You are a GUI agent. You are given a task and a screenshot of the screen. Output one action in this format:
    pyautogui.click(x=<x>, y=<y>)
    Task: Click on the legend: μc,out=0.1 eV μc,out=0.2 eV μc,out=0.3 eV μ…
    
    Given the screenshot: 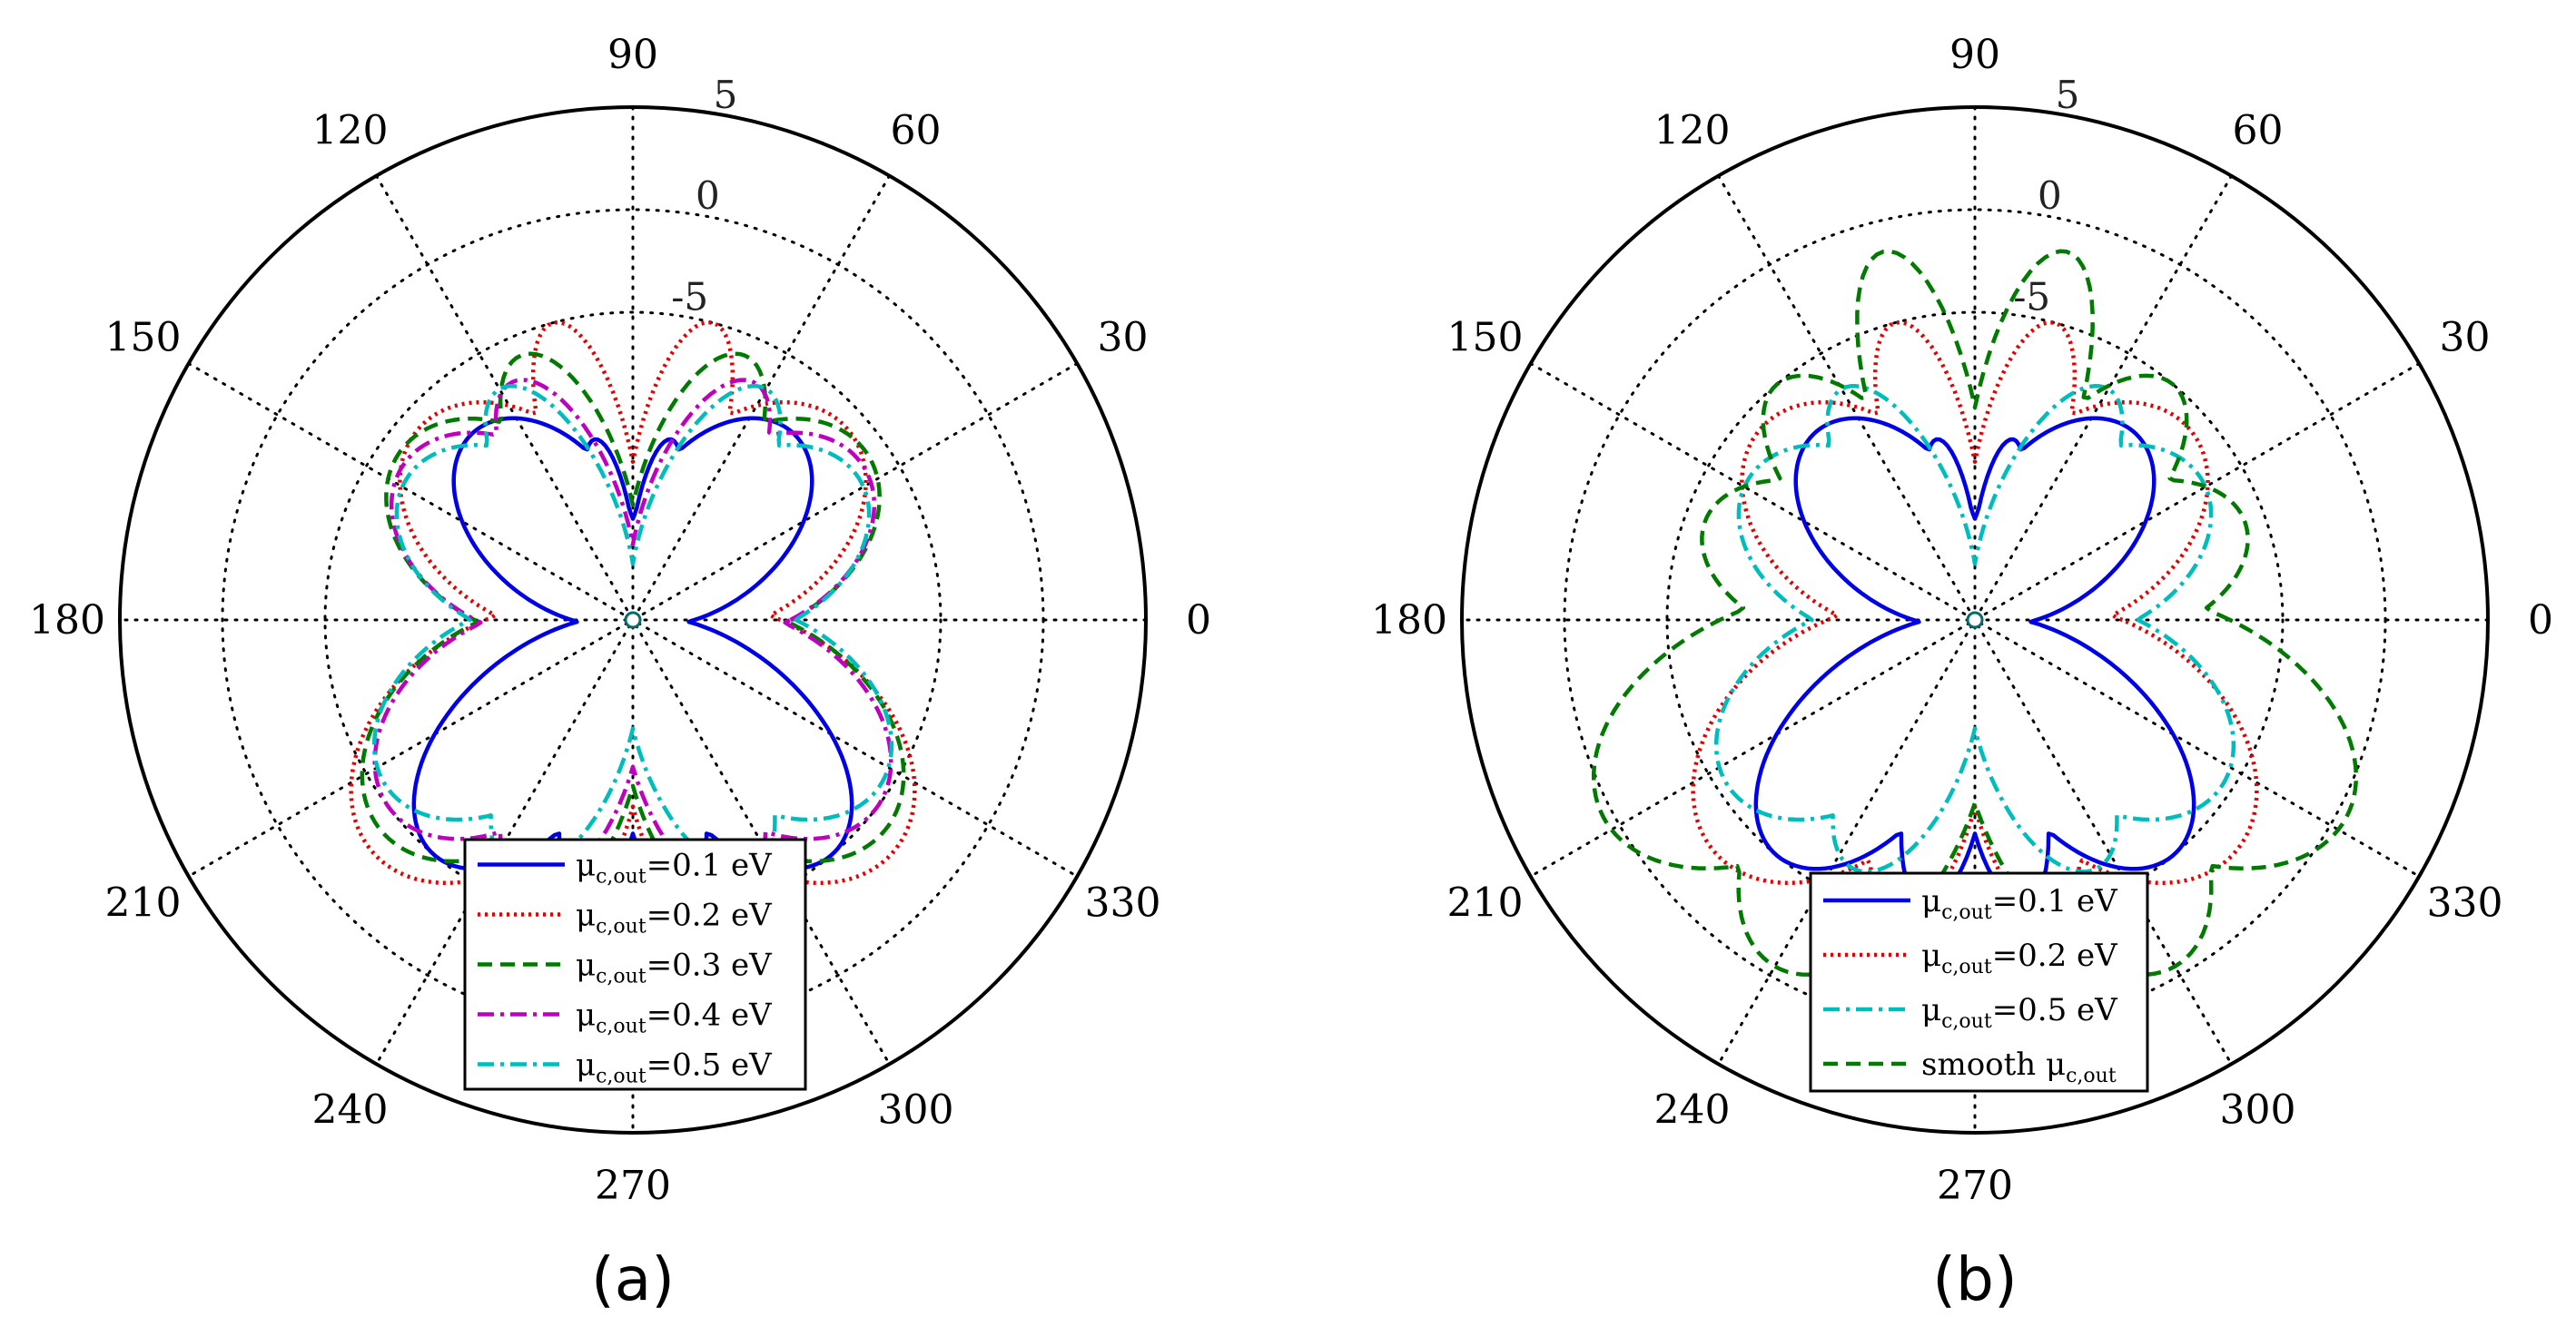 What is the action you would take?
    pyautogui.click(x=635, y=964)
    